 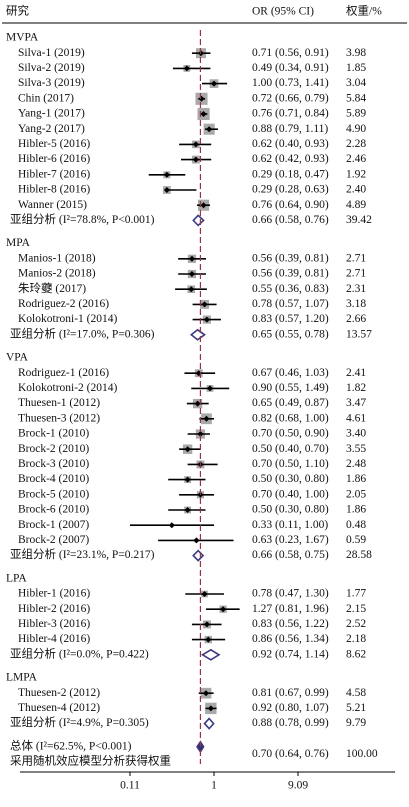 What do you see at coordinates (290, 434) in the screenshot?
I see `ci-label: 0.70 (0.50, 0.90)` at bounding box center [290, 434].